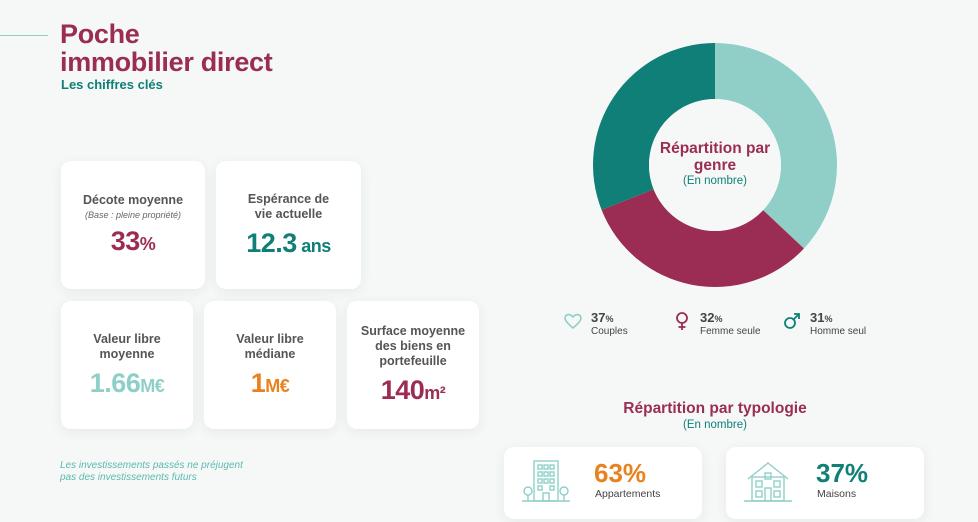  What do you see at coordinates (133, 200) in the screenshot?
I see `kpi-label: Décote moyenne` at bounding box center [133, 200].